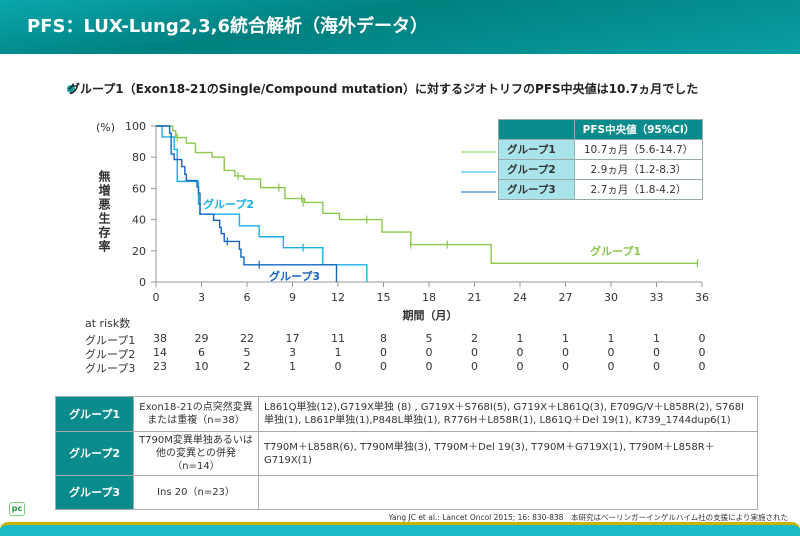 Image resolution: width=800 pixels, height=536 pixels. I want to click on risk-row-label: グループ1, so click(110, 340).